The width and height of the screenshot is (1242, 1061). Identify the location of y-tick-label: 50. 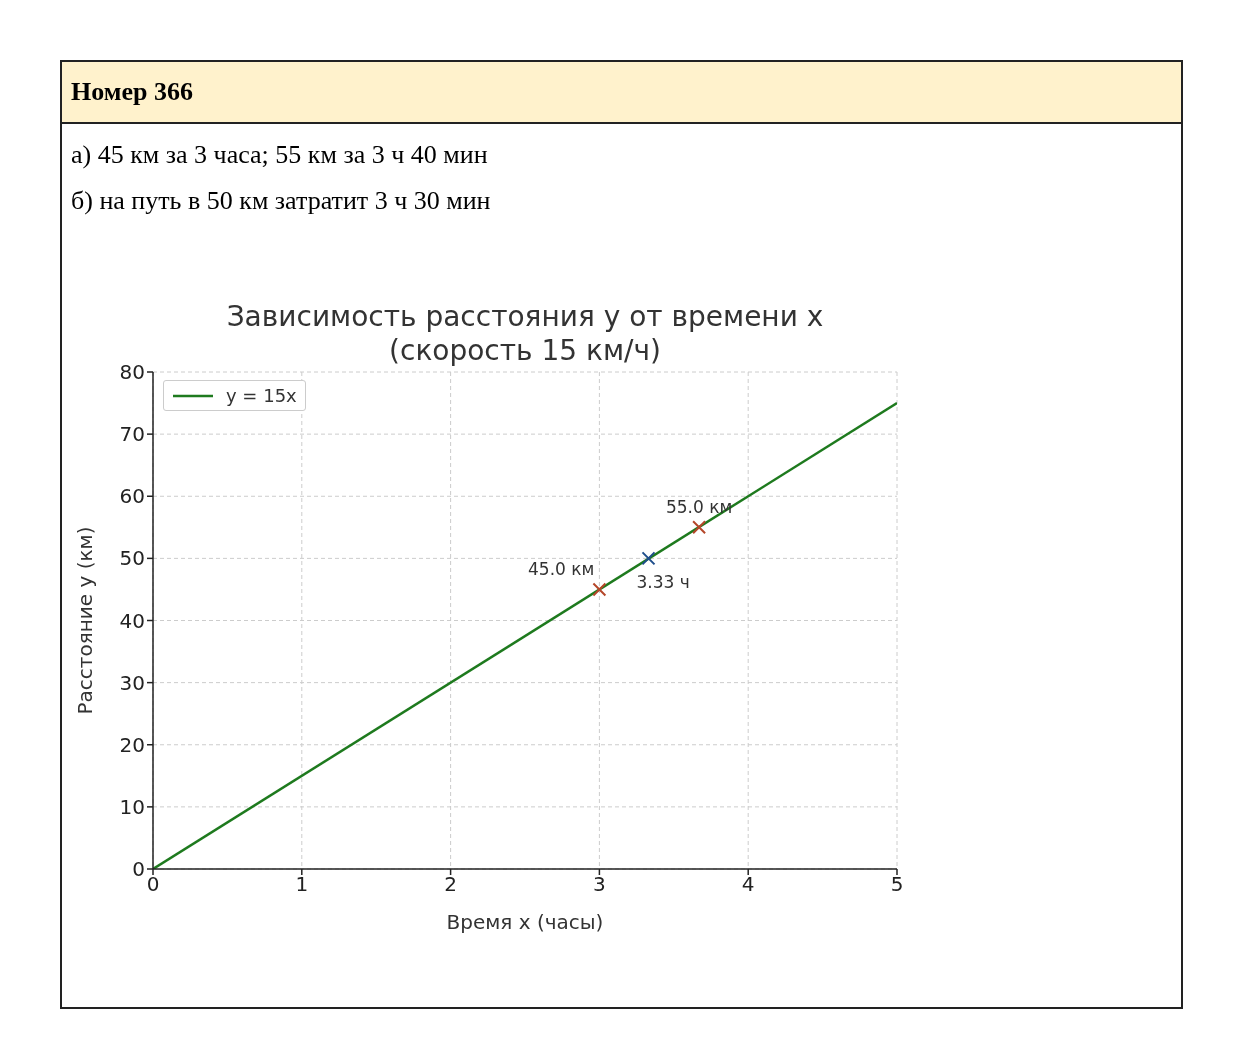
(132, 558).